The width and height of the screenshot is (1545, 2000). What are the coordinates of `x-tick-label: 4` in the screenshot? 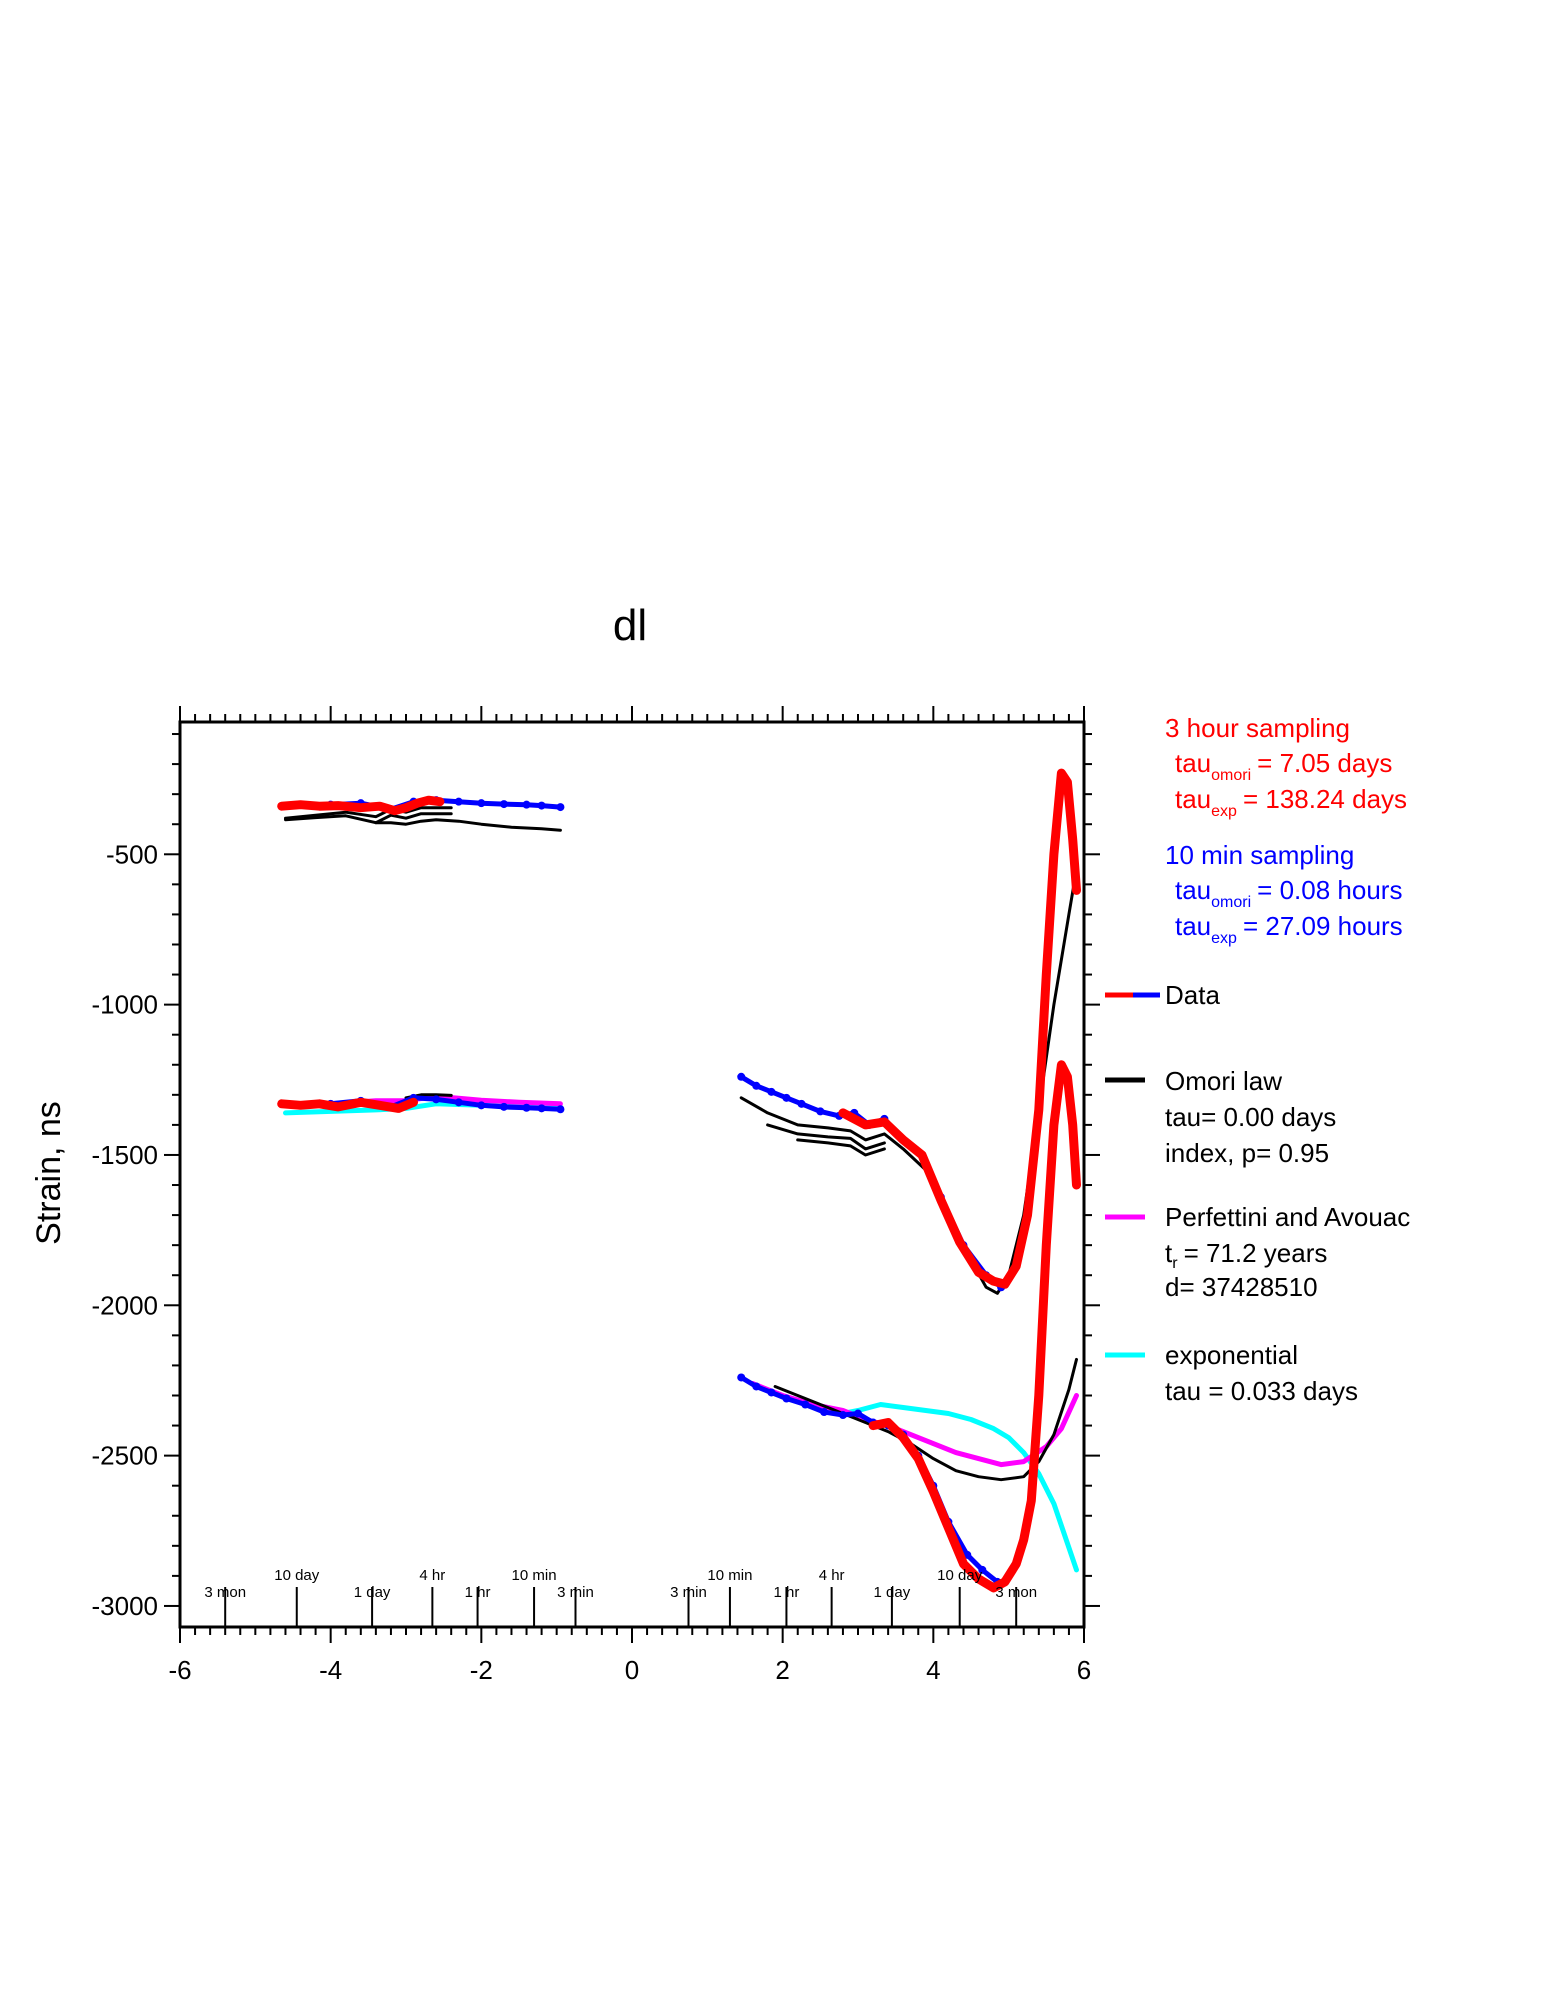 It's located at (933, 1670).